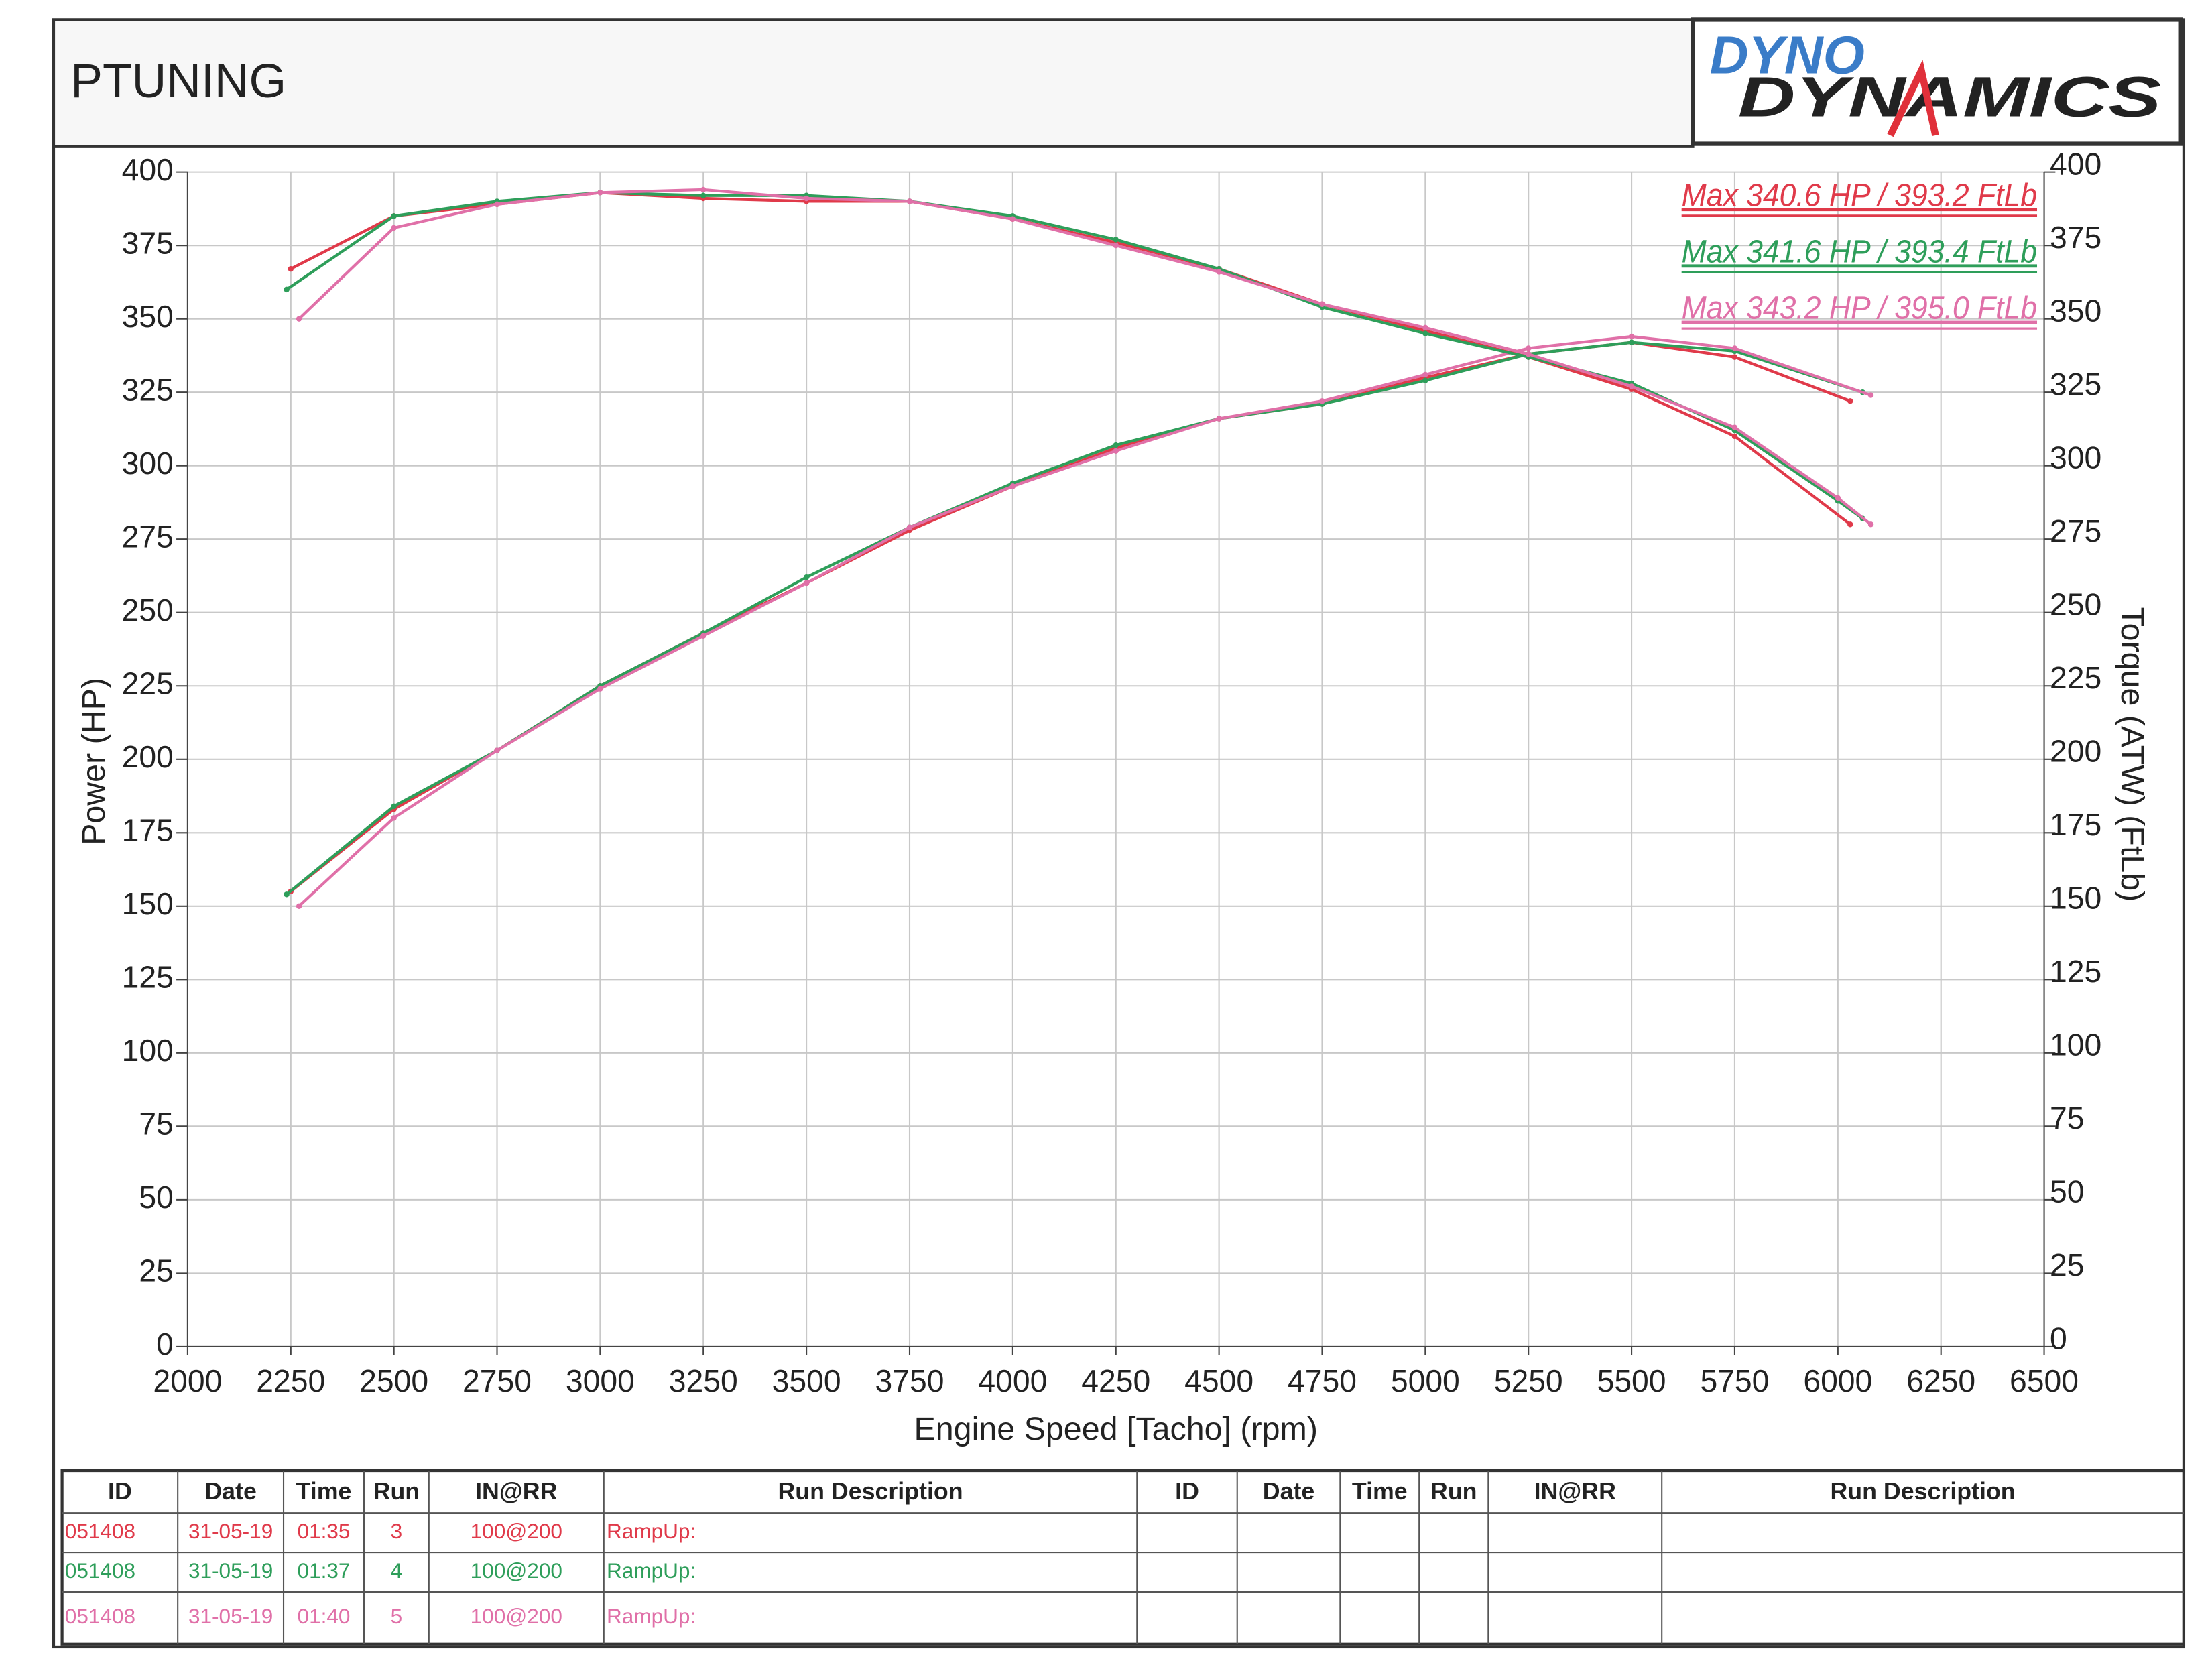 The image size is (2212, 1661). I want to click on x-tick-label: 2000, so click(187, 1380).